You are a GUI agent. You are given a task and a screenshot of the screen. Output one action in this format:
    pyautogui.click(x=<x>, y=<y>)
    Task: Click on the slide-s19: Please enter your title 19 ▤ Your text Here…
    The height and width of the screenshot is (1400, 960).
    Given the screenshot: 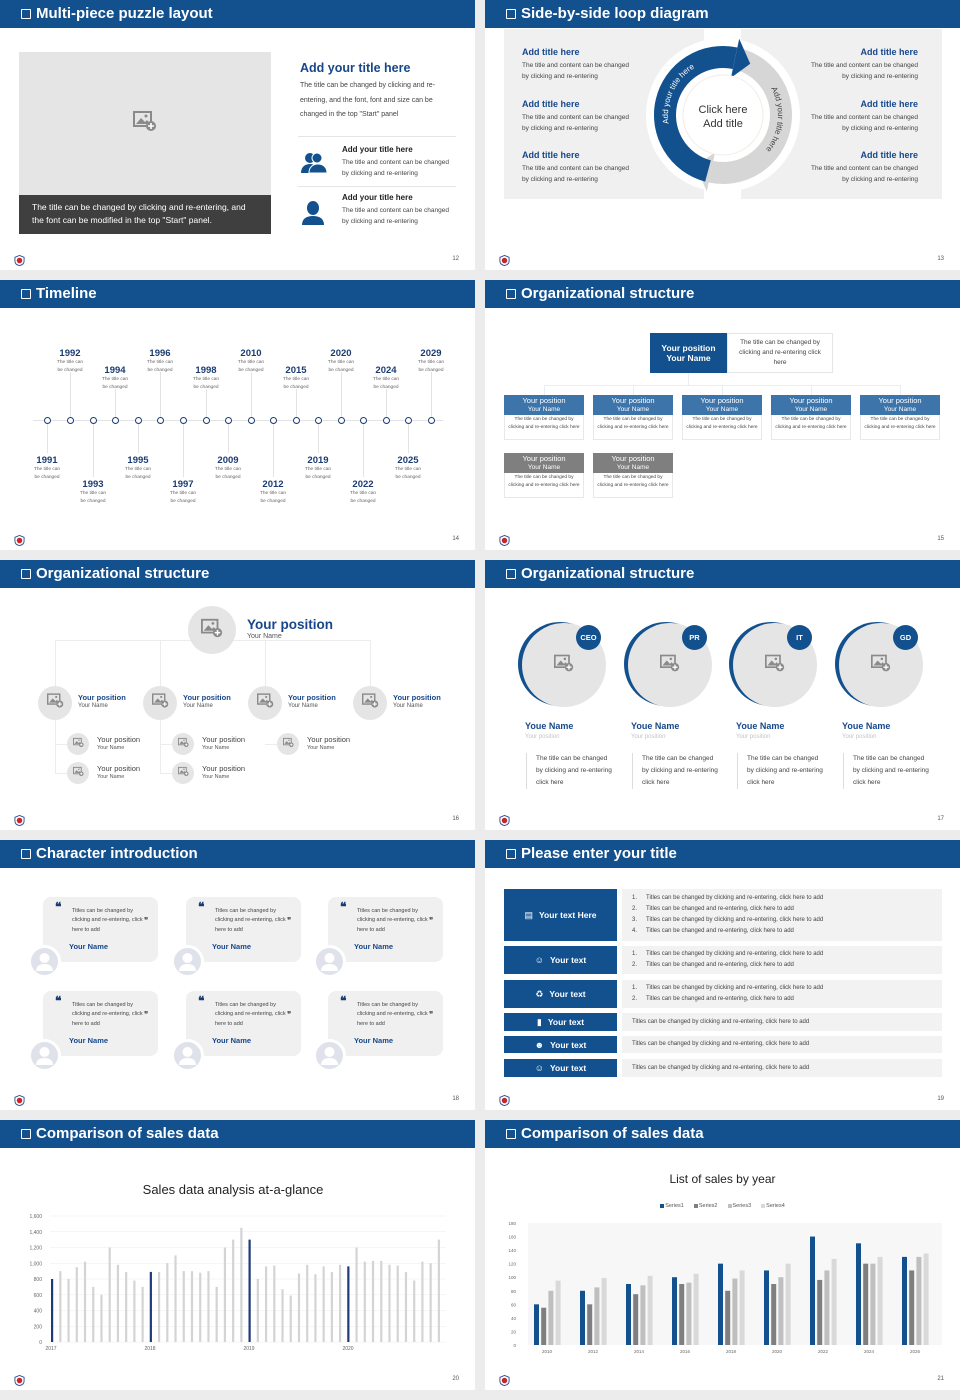 What is the action you would take?
    pyautogui.click(x=722, y=975)
    